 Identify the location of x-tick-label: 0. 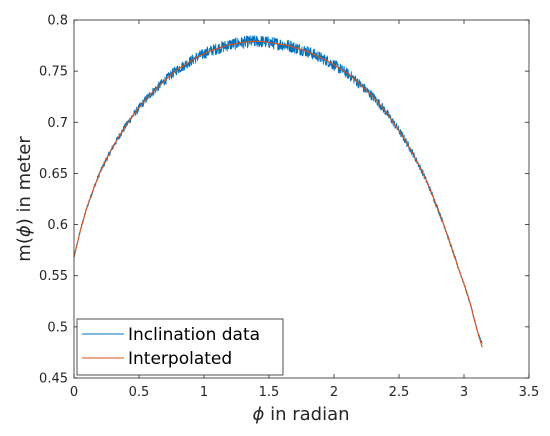
(74, 392).